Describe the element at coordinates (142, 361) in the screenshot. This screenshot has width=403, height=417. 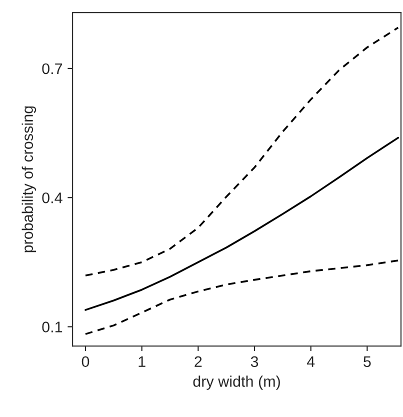
I see `x-tick-label: 1` at that location.